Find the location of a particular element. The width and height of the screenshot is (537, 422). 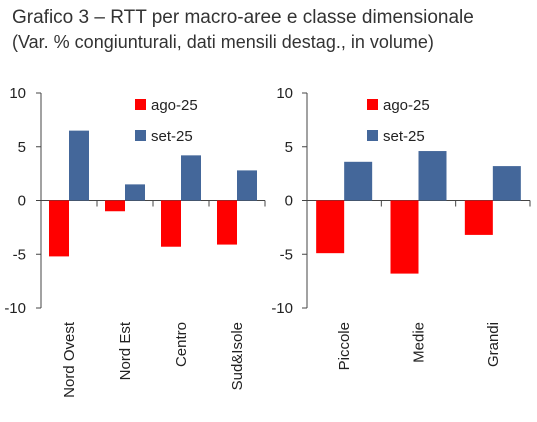

panel2-y-tick-label: 0 is located at coordinates (289, 201).